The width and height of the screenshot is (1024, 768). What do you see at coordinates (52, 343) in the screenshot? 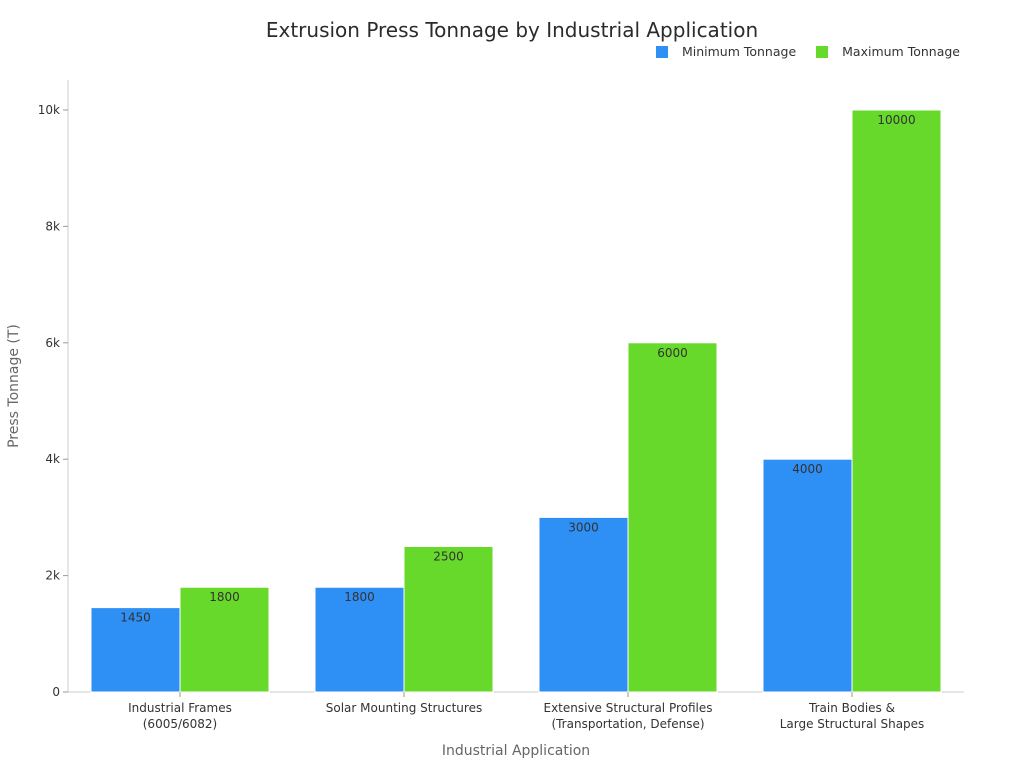
I see `y-tick-label: 6k` at bounding box center [52, 343].